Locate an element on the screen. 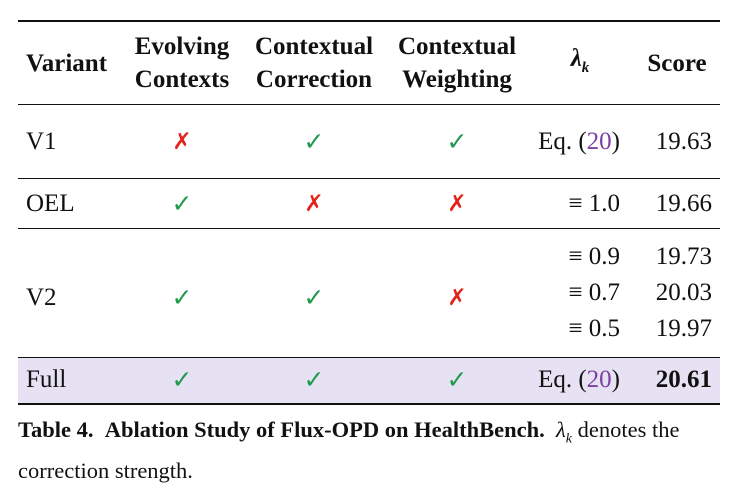 Image resolution: width=738 pixels, height=493 pixels. header-weighting-line1: Contextual is located at coordinates (457, 46).